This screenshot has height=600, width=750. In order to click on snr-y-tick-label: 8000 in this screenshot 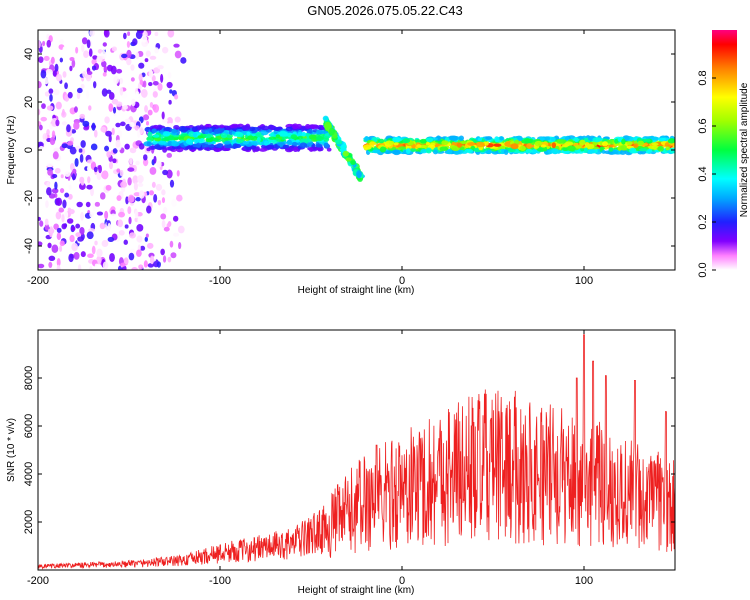, I will do `click(29, 378)`.